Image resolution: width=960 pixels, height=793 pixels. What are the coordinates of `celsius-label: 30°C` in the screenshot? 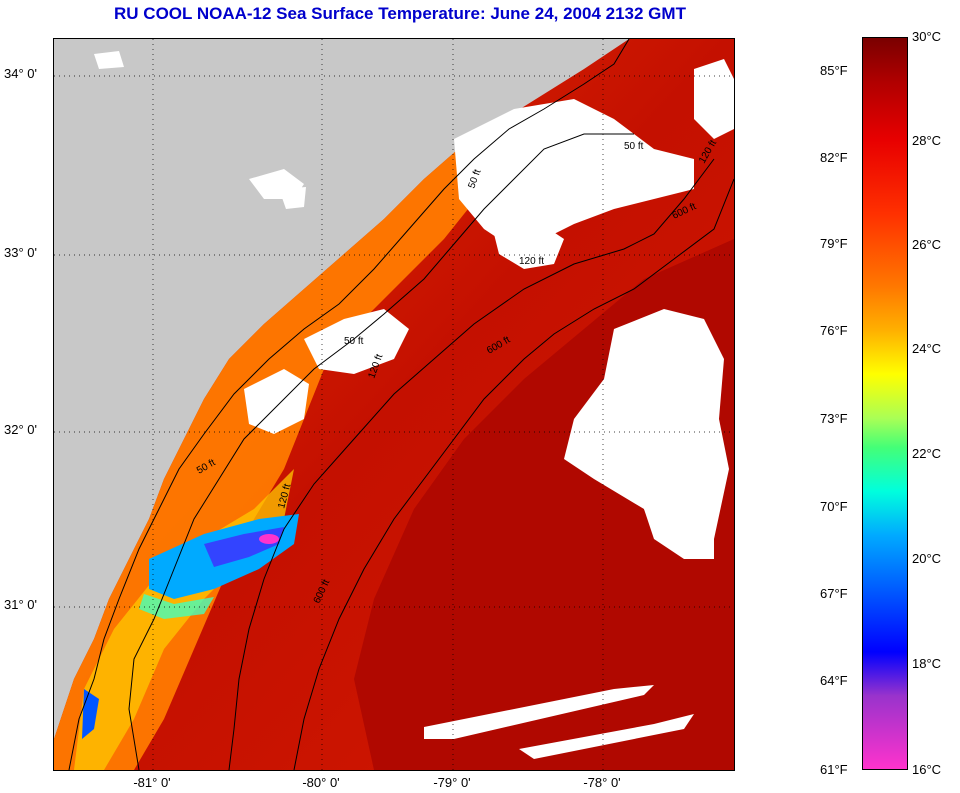 It's located at (927, 36).